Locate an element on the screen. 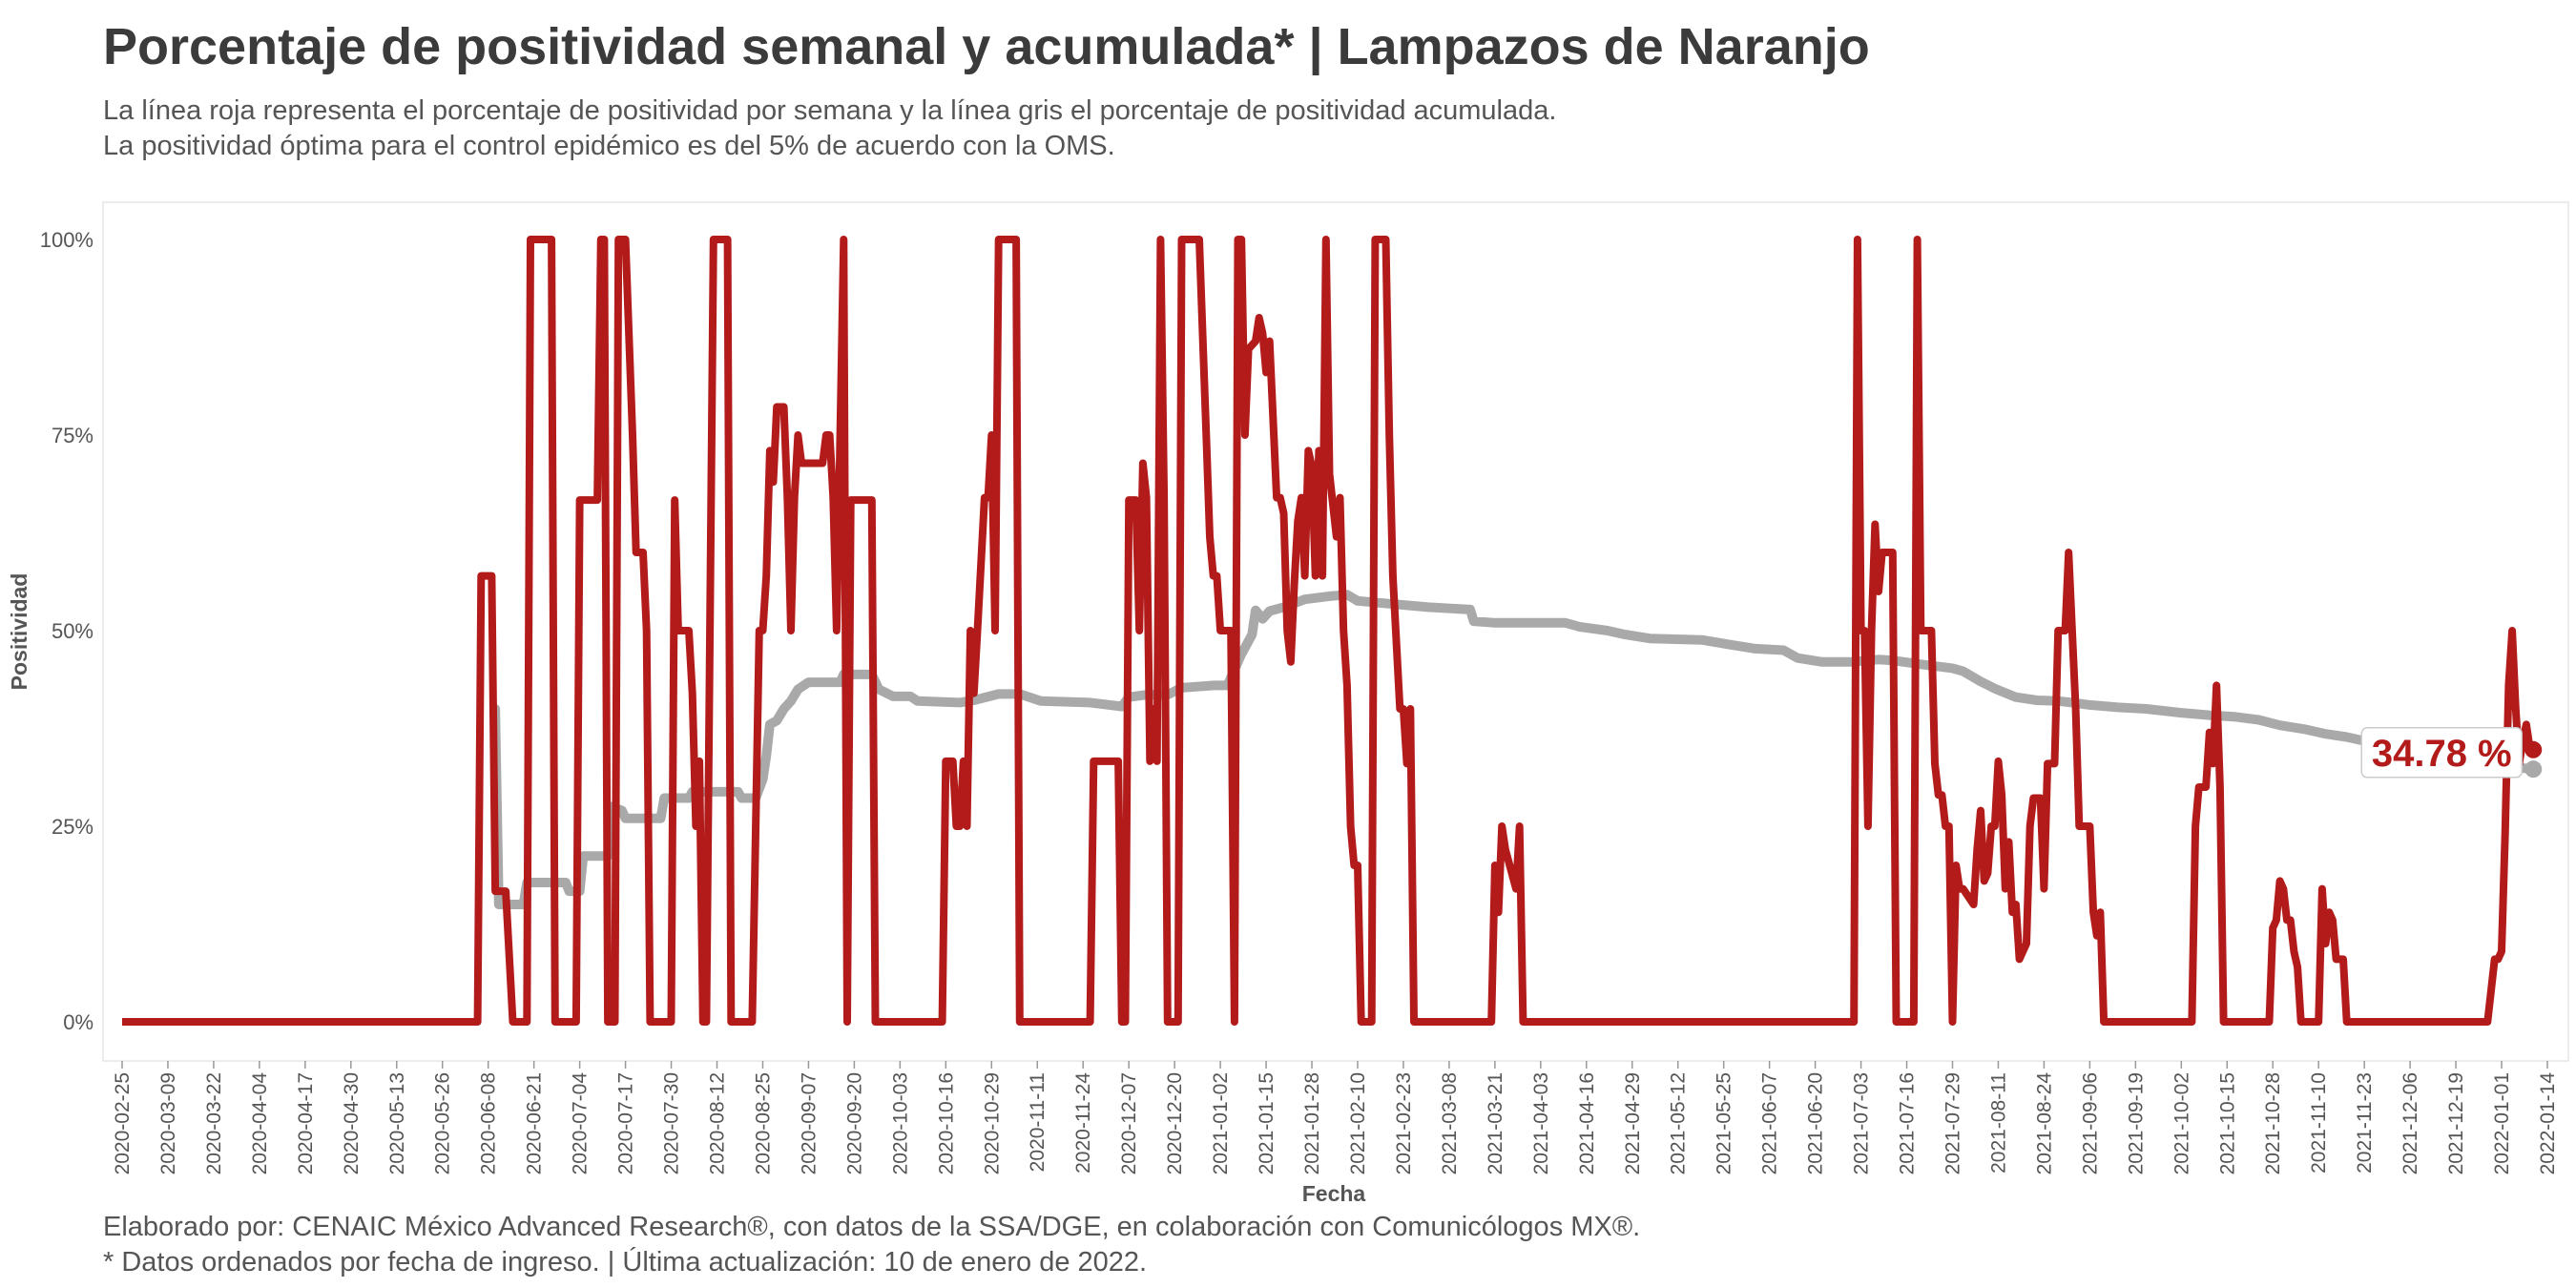  x-tick-label: 2021-02-10 is located at coordinates (1358, 1123).